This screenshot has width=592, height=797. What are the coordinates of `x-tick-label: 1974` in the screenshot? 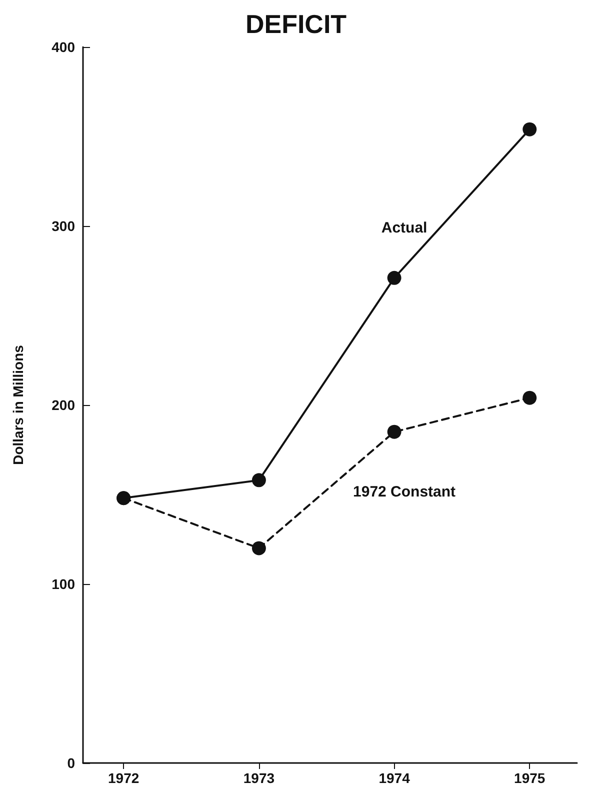 It's located at (394, 778).